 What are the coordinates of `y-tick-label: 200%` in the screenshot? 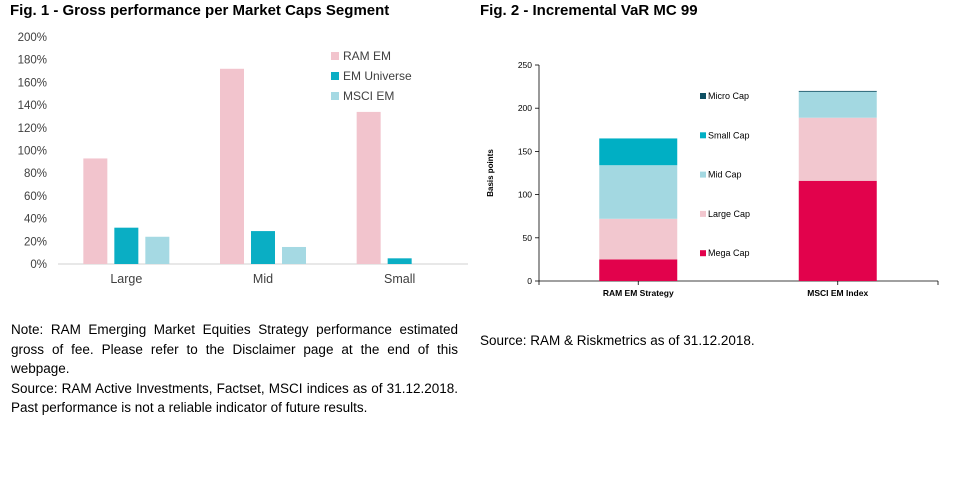 It's located at (32, 38).